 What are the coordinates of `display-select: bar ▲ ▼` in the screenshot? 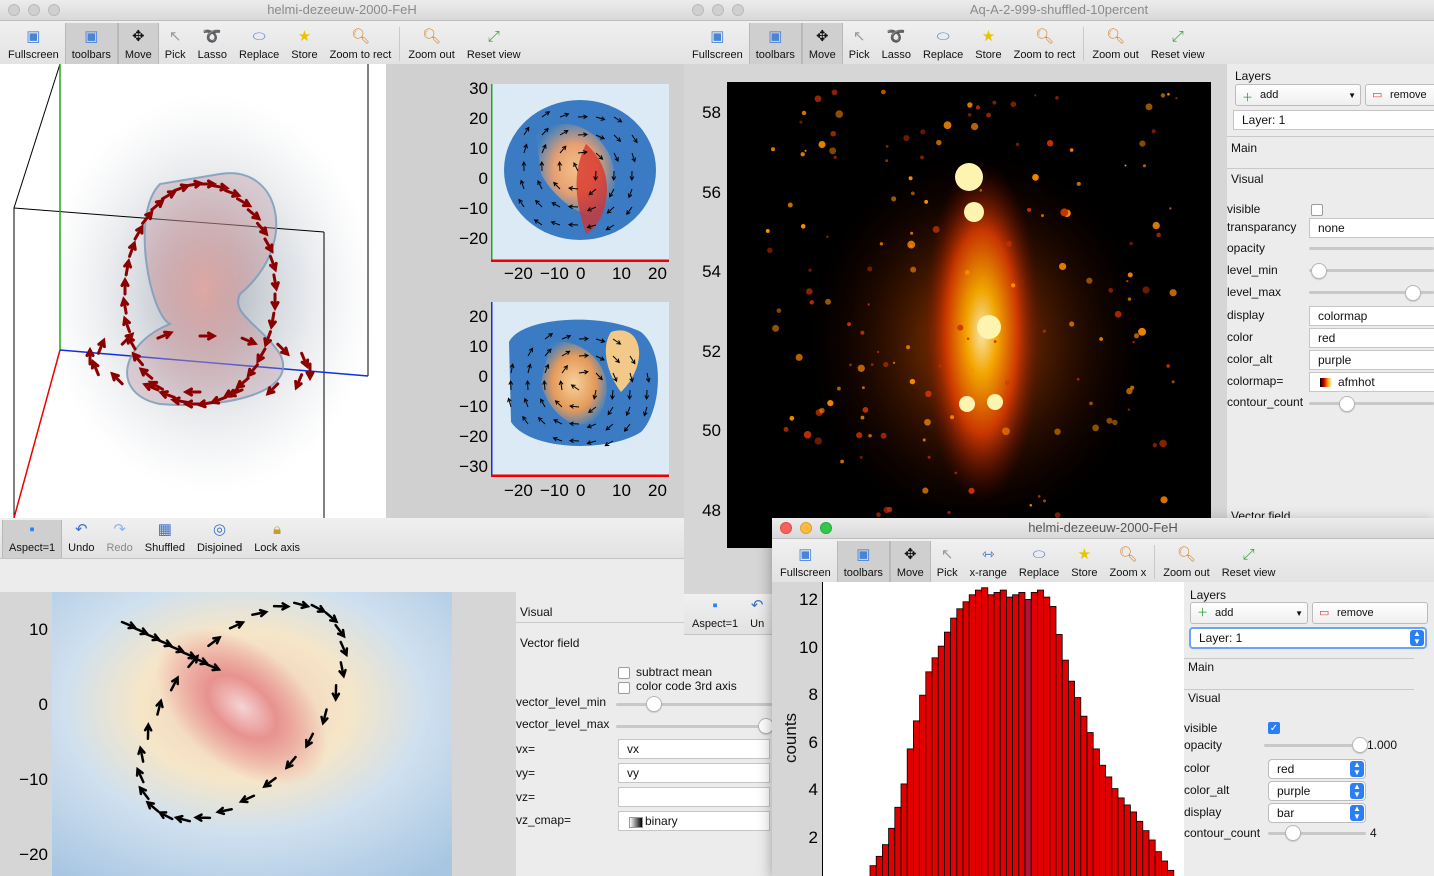 It's located at (1317, 813).